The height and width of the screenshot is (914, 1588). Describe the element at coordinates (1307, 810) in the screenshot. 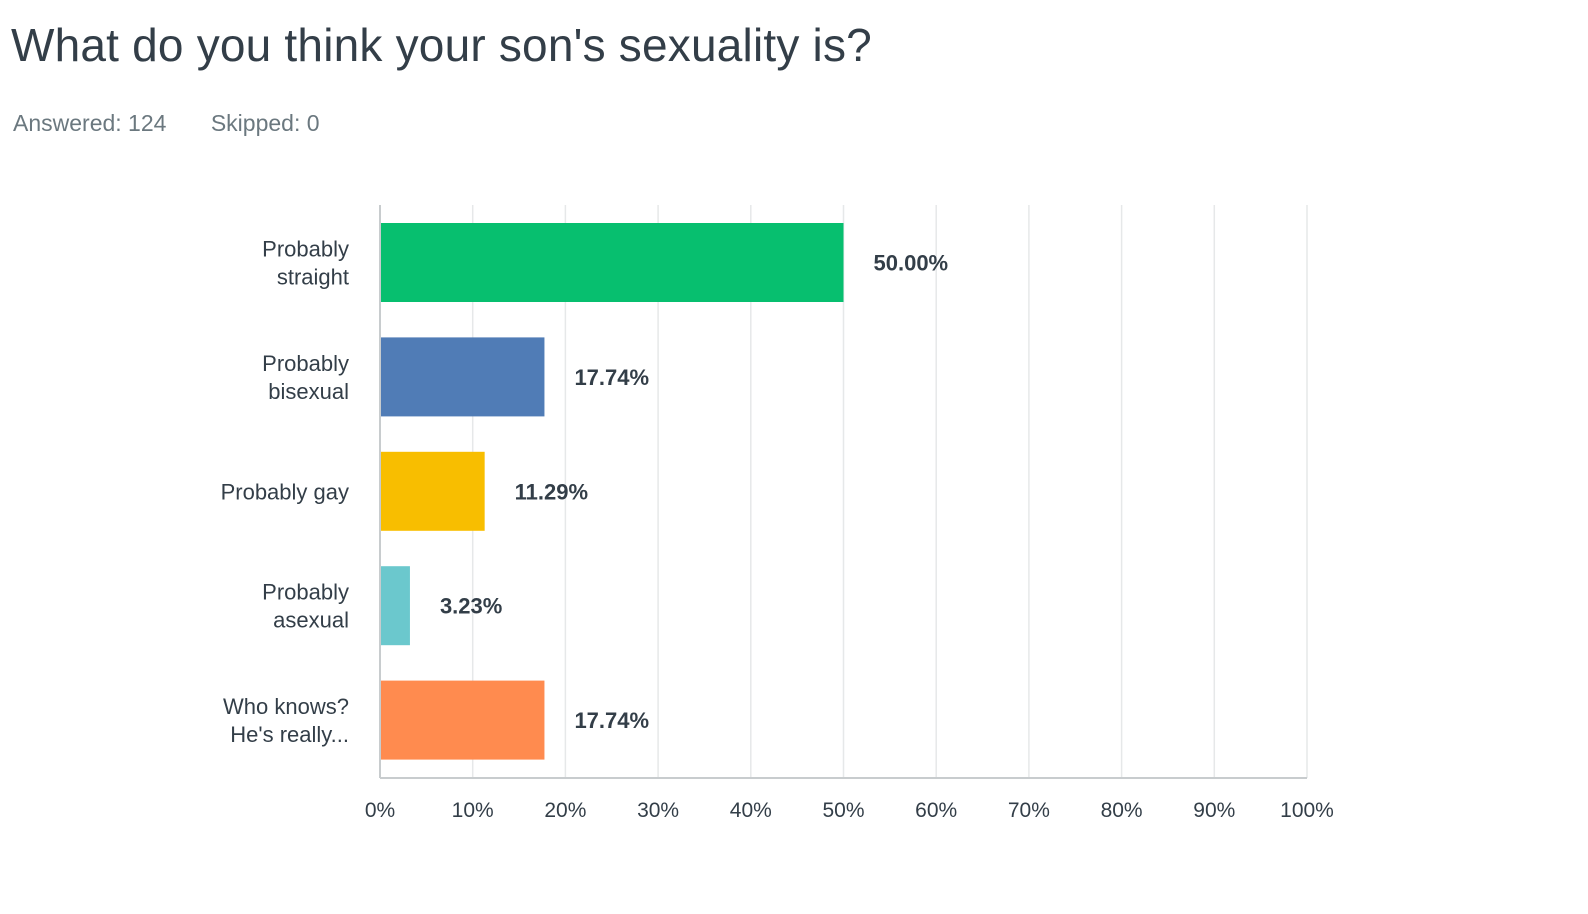

I see `x-tick-label: 100%` at that location.